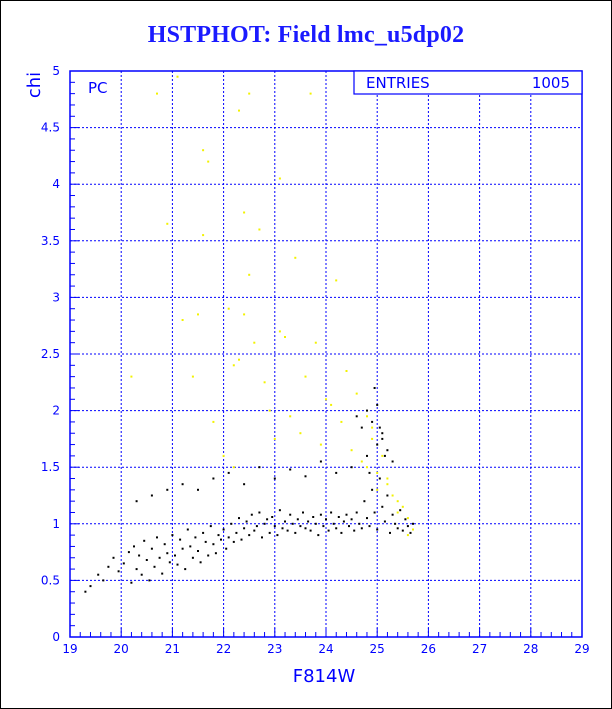 This screenshot has width=612, height=709. What do you see at coordinates (398, 83) in the screenshot?
I see `stats-entries-label: ENTRIES` at bounding box center [398, 83].